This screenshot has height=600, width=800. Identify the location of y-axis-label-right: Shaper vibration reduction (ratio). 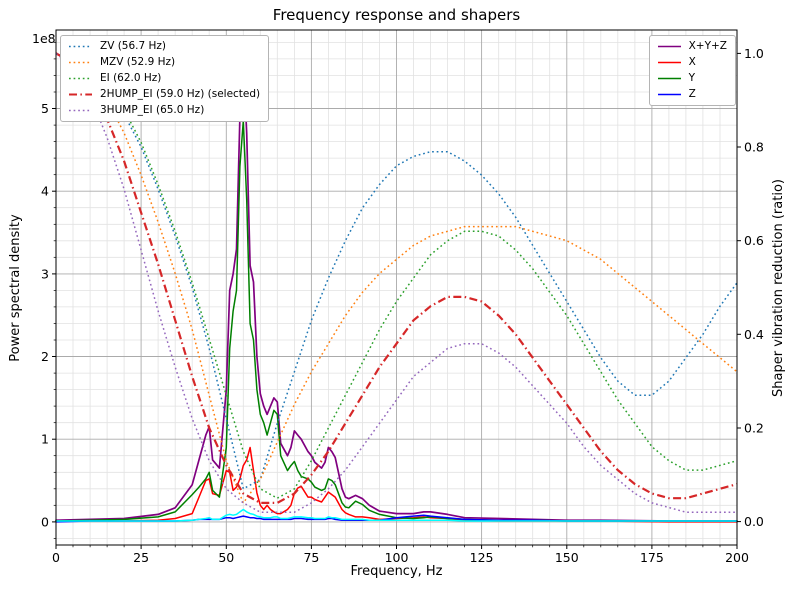
(778, 288).